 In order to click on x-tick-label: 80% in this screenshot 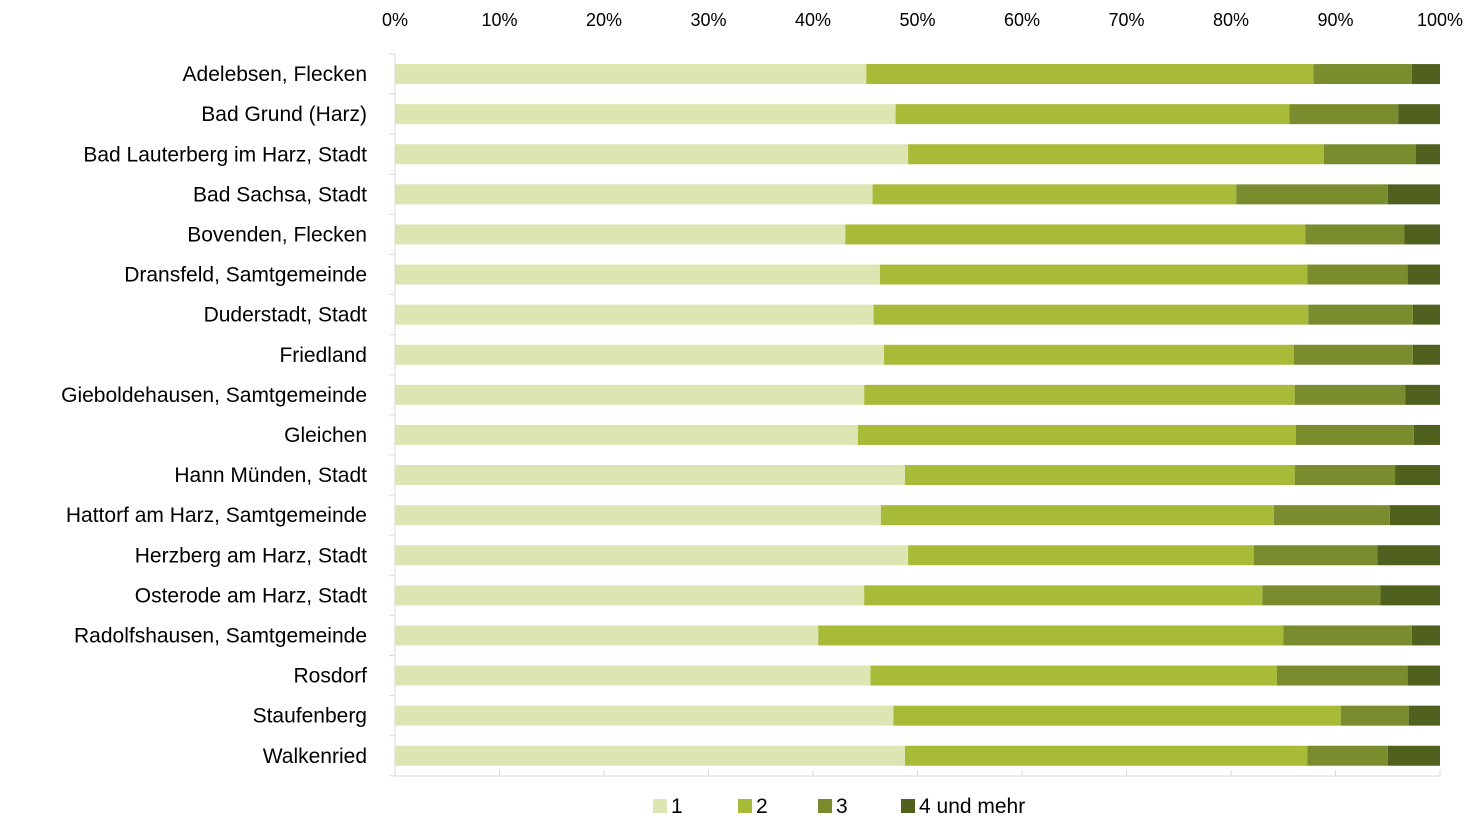, I will do `click(1231, 20)`.